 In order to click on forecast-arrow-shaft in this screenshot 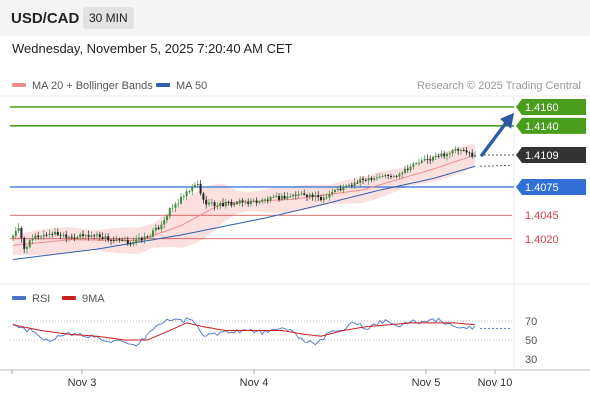, I will do `click(494, 139)`.